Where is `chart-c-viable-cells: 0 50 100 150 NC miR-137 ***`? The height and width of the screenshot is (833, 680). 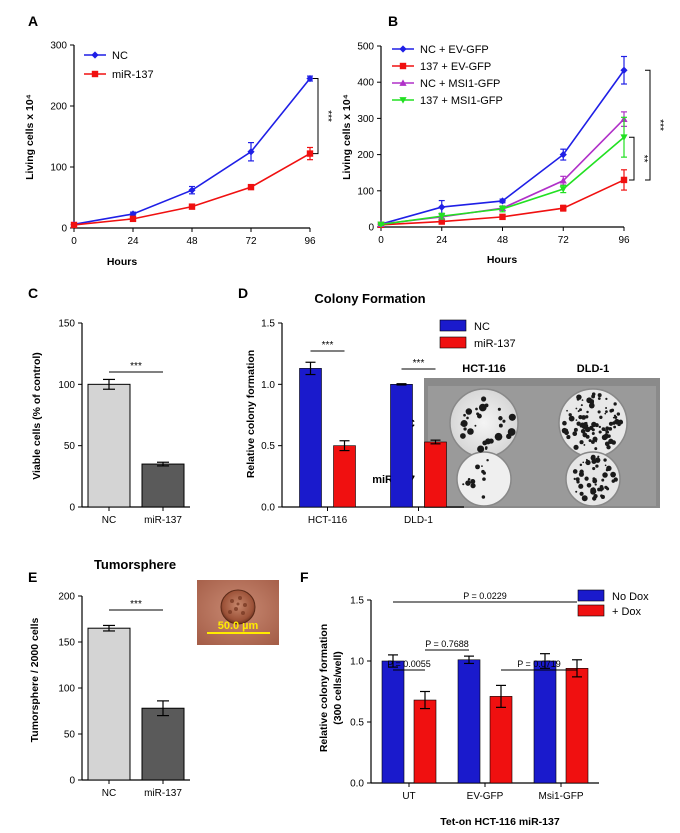
chart-c-viable-cells: 0 50 100 150 NC miR-137 *** is located at coordinates (124, 422).